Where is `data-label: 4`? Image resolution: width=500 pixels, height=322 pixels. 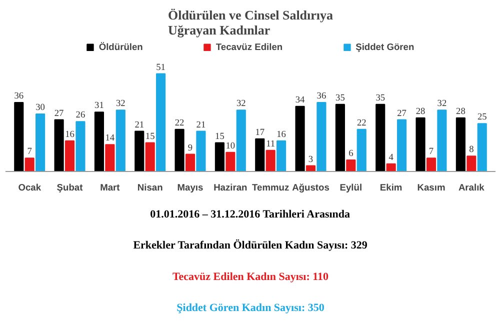 data-label: 4 is located at coordinates (391, 157).